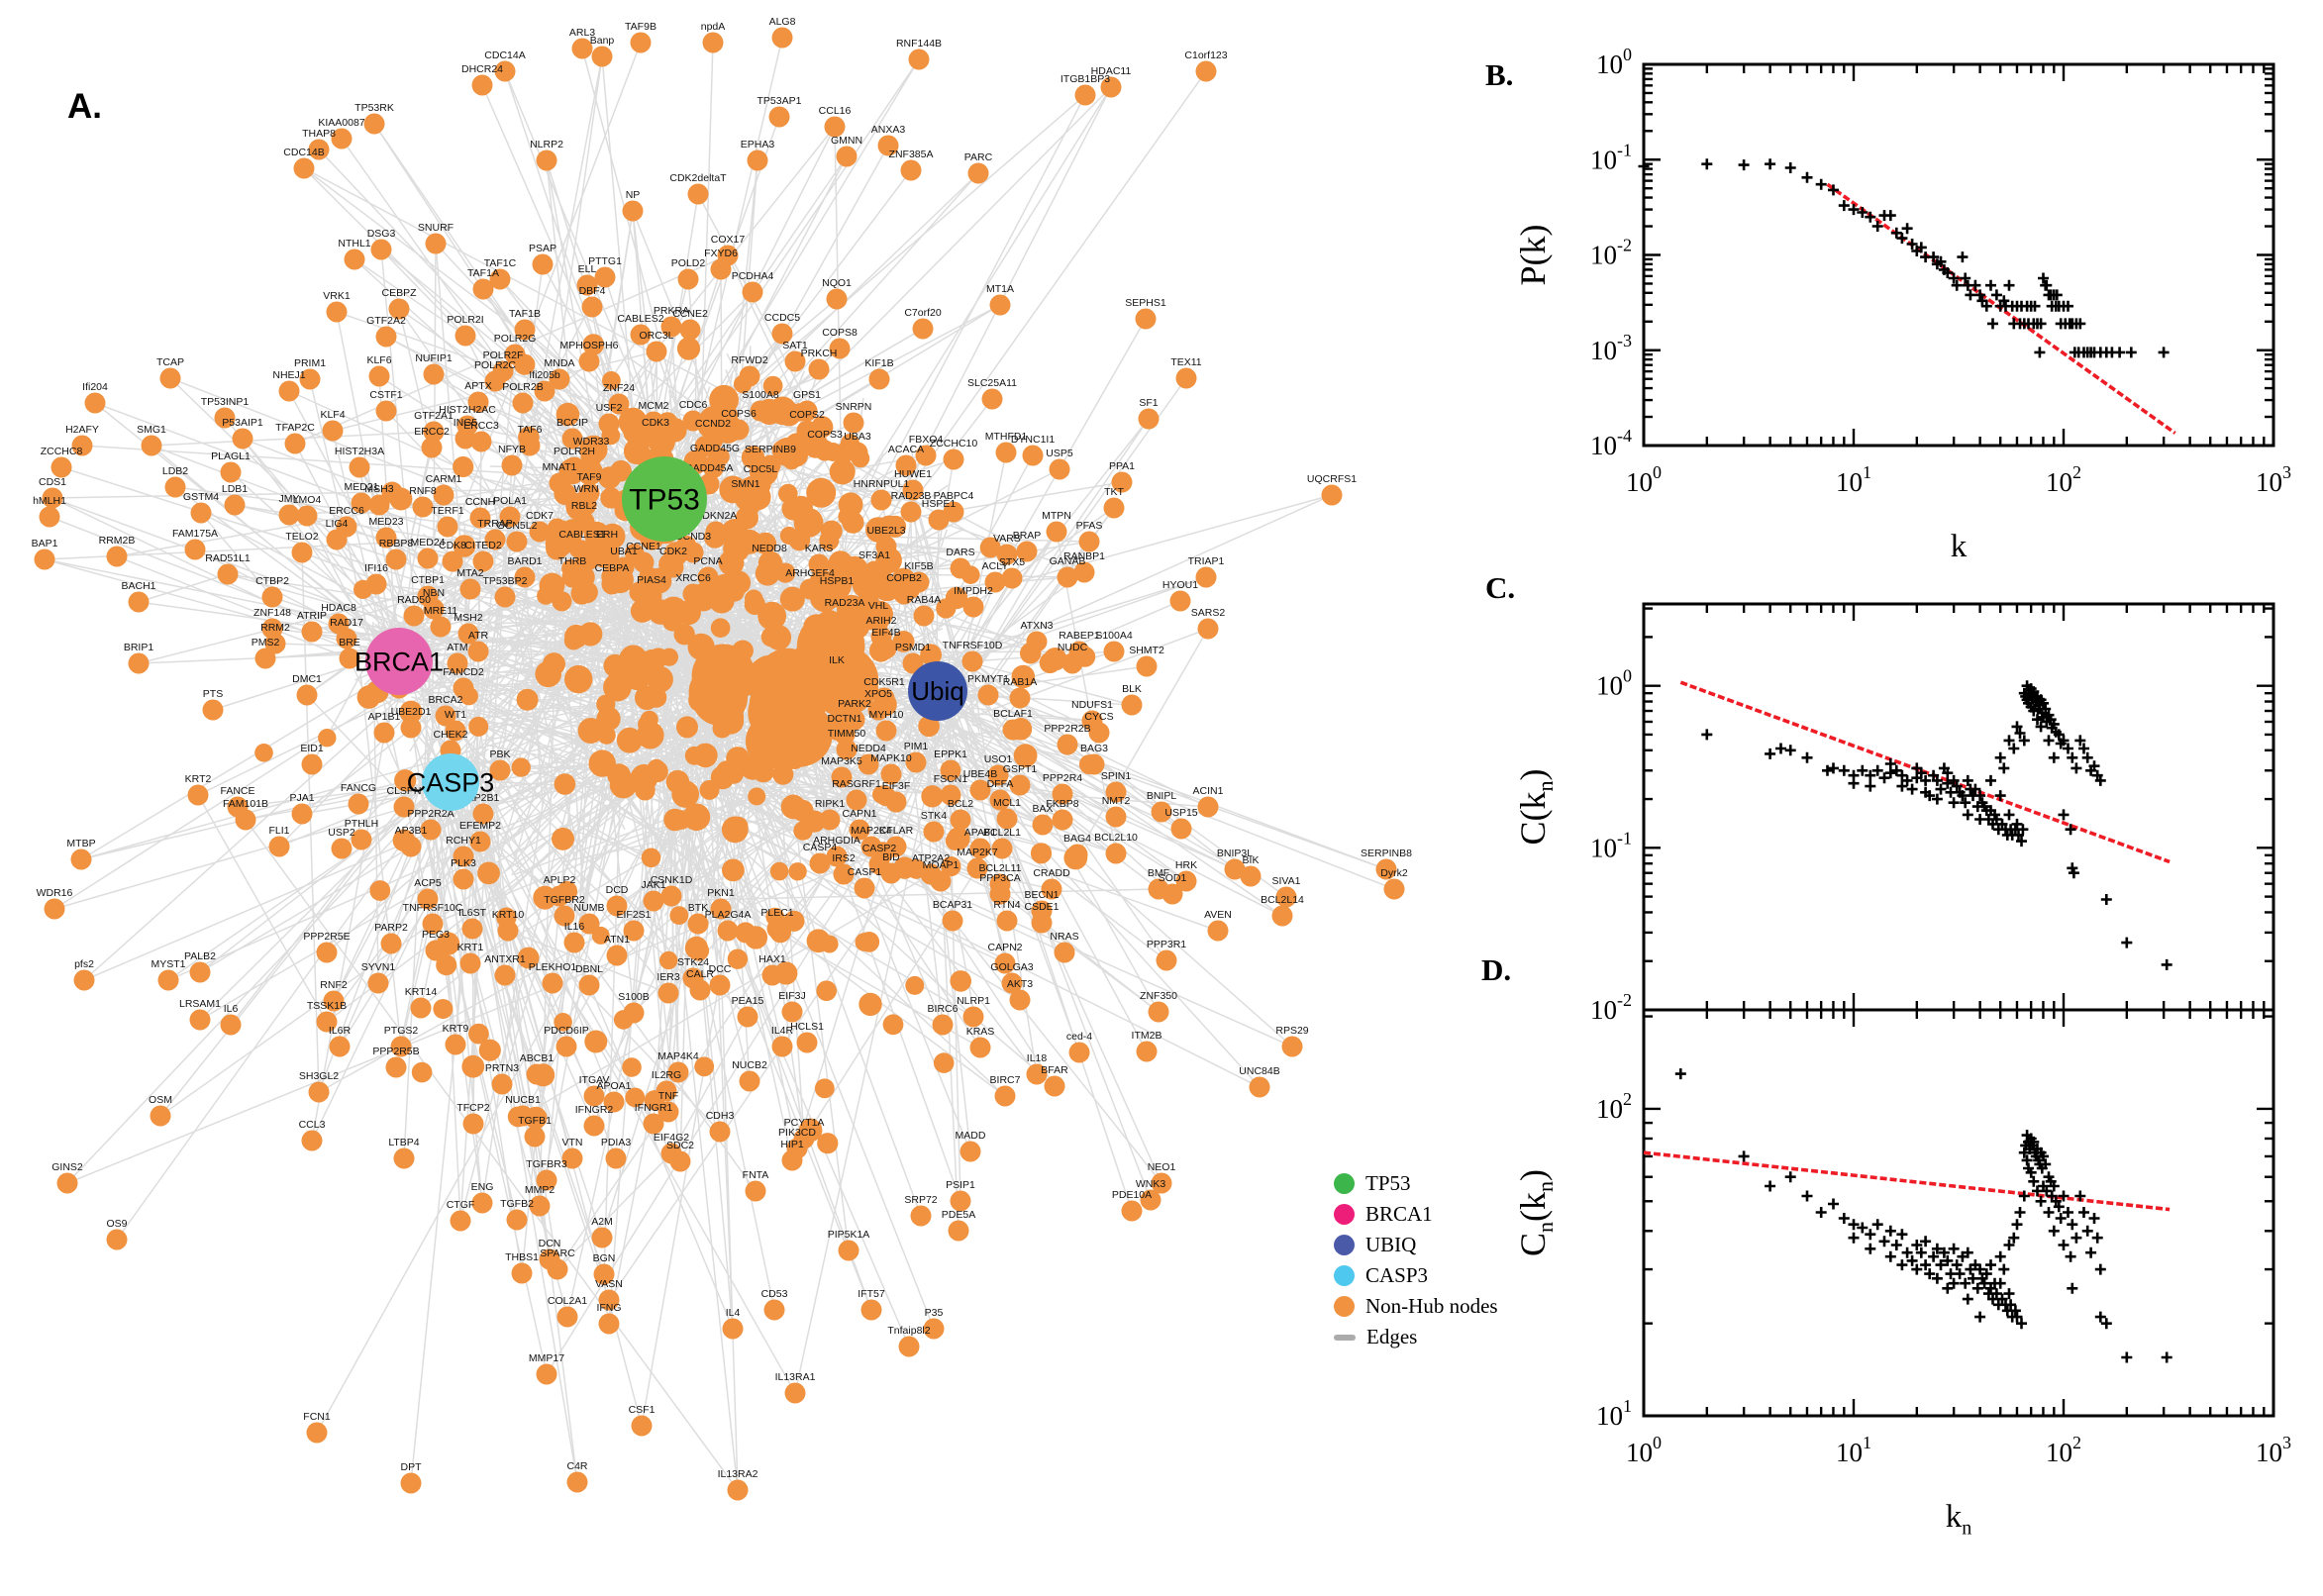  Describe the element at coordinates (505, 581) in the screenshot. I see `network-node-label: TP53BP2` at that location.